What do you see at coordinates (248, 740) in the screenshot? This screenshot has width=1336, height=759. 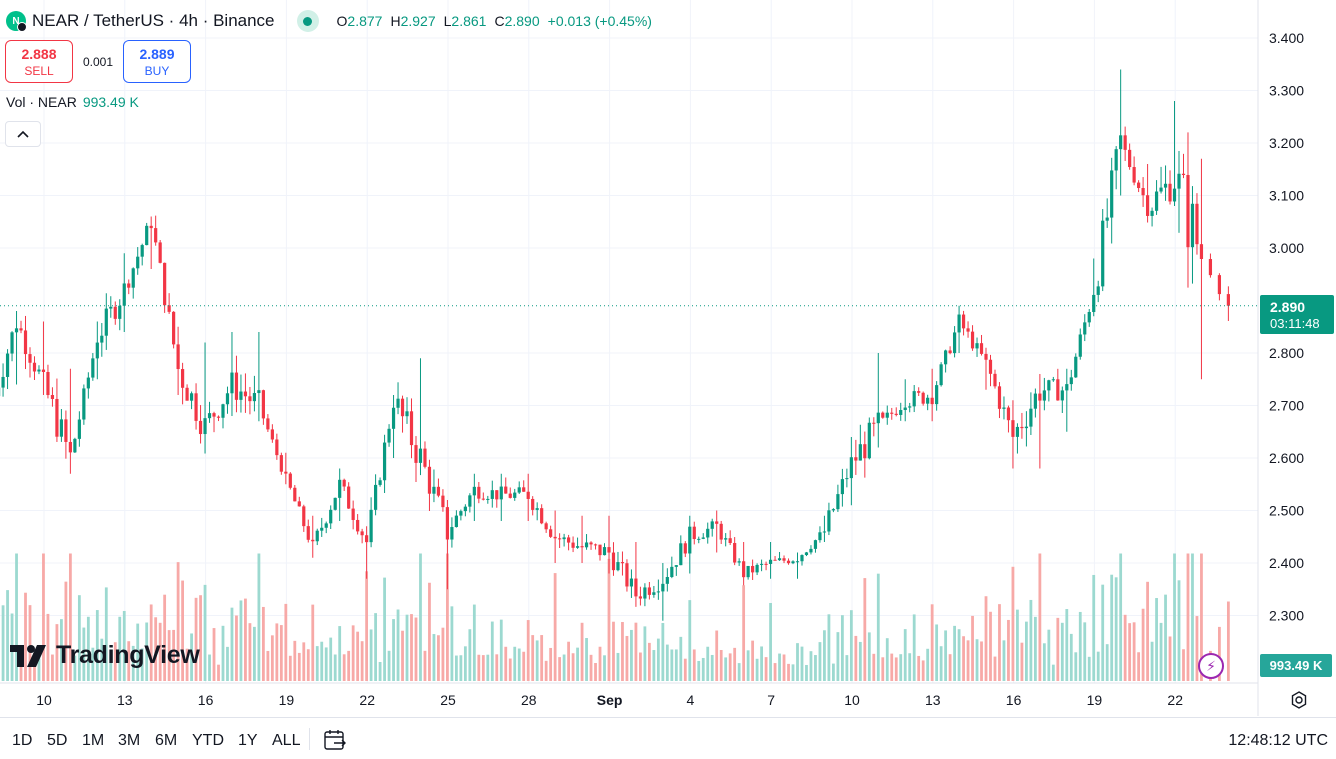 I see `timeframe-1y: 1Y` at bounding box center [248, 740].